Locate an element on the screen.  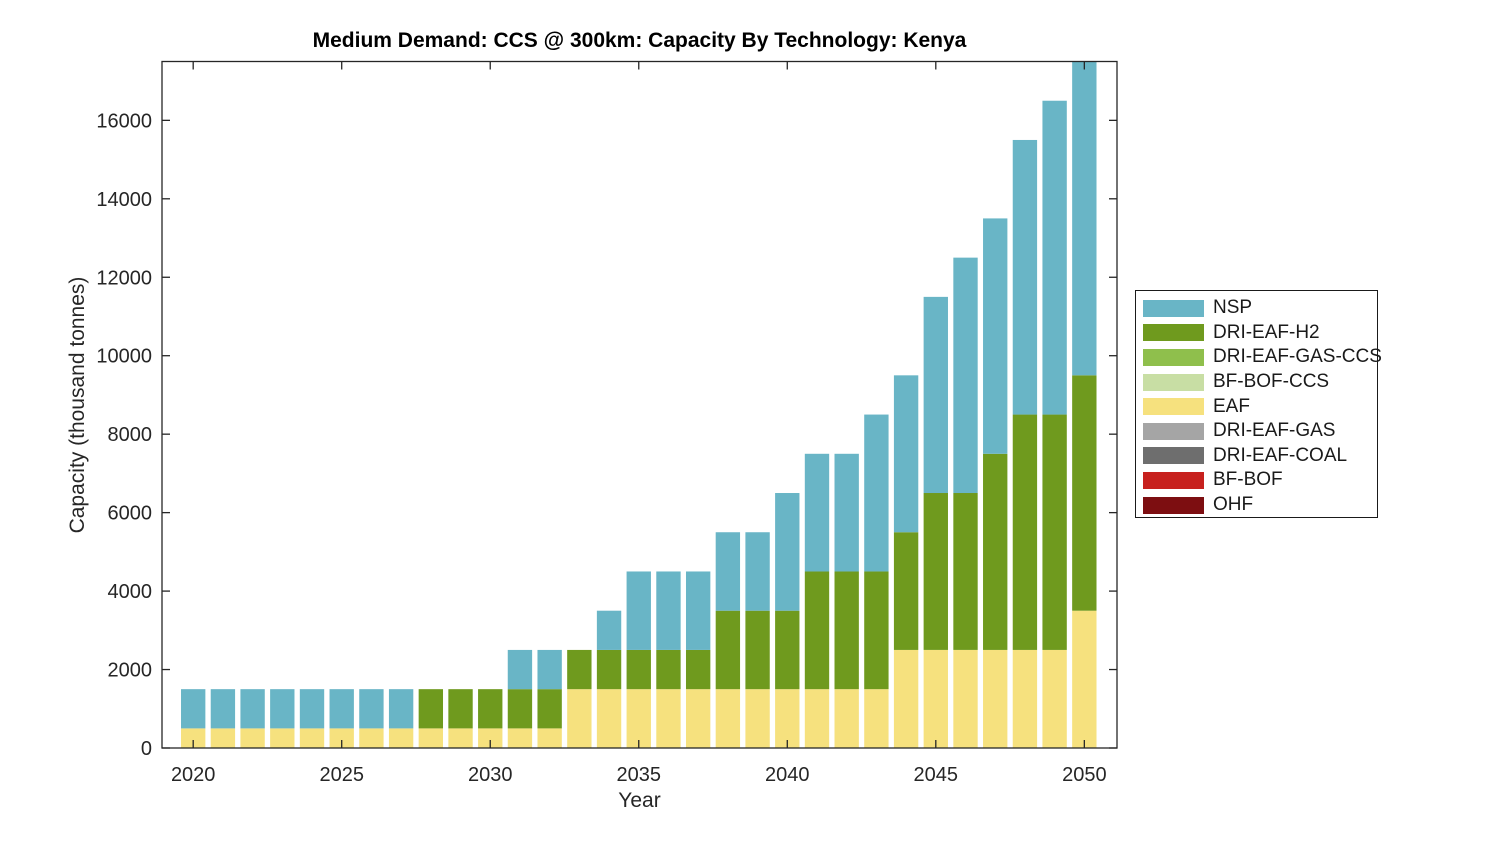
bar-segment-2038-EAF is located at coordinates (728, 718).